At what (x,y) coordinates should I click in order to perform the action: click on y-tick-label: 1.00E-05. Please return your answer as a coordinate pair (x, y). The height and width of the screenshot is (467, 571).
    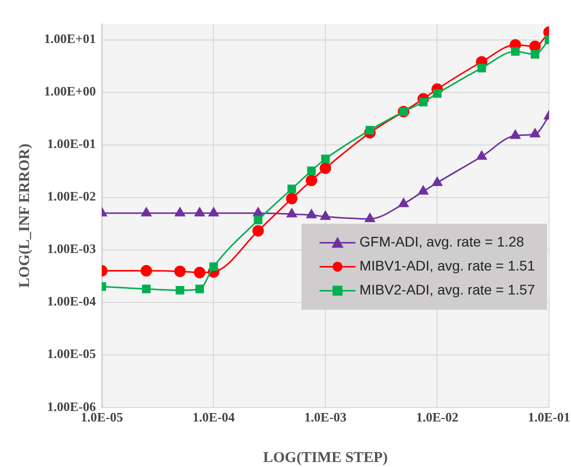
    Looking at the image, I should click on (71, 354).